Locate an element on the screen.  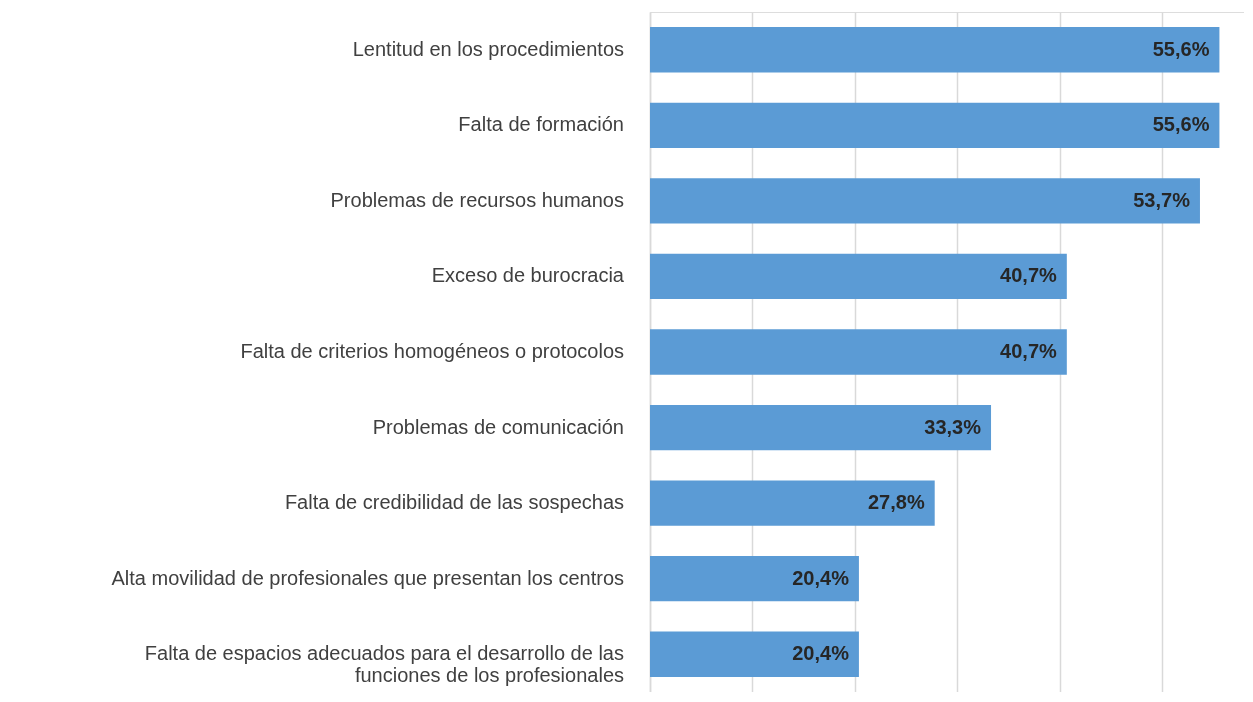
y-tick-label: Falta de espacios adecuados para el desarrollo de las funciones de los profesionales is located at coordinates (384, 664).